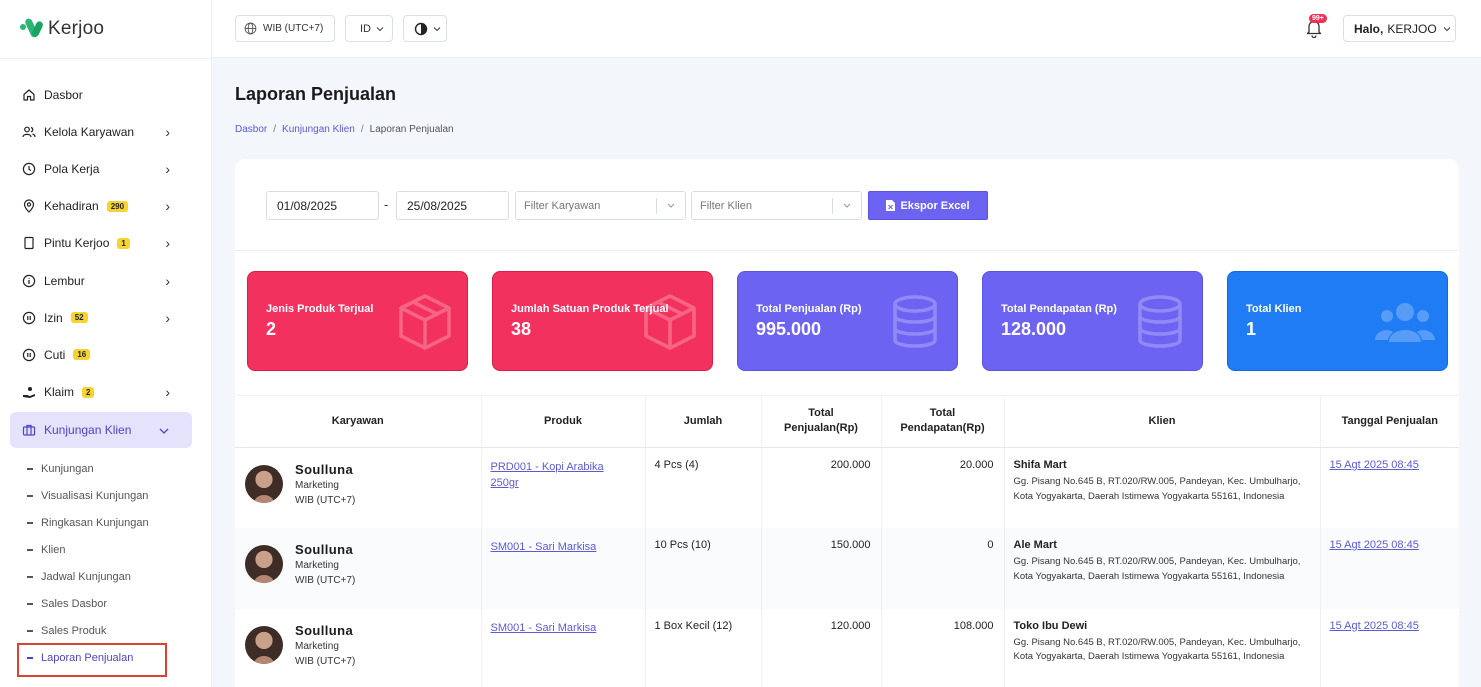 Image resolution: width=1481 pixels, height=687 pixels. What do you see at coordinates (943, 647) in the screenshot?
I see `total-income-cell: 108.000` at bounding box center [943, 647].